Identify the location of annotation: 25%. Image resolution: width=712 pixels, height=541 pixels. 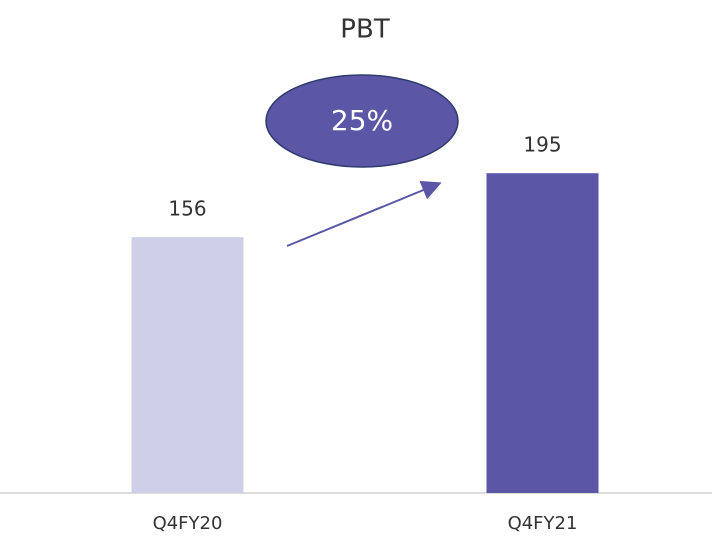
(362, 120).